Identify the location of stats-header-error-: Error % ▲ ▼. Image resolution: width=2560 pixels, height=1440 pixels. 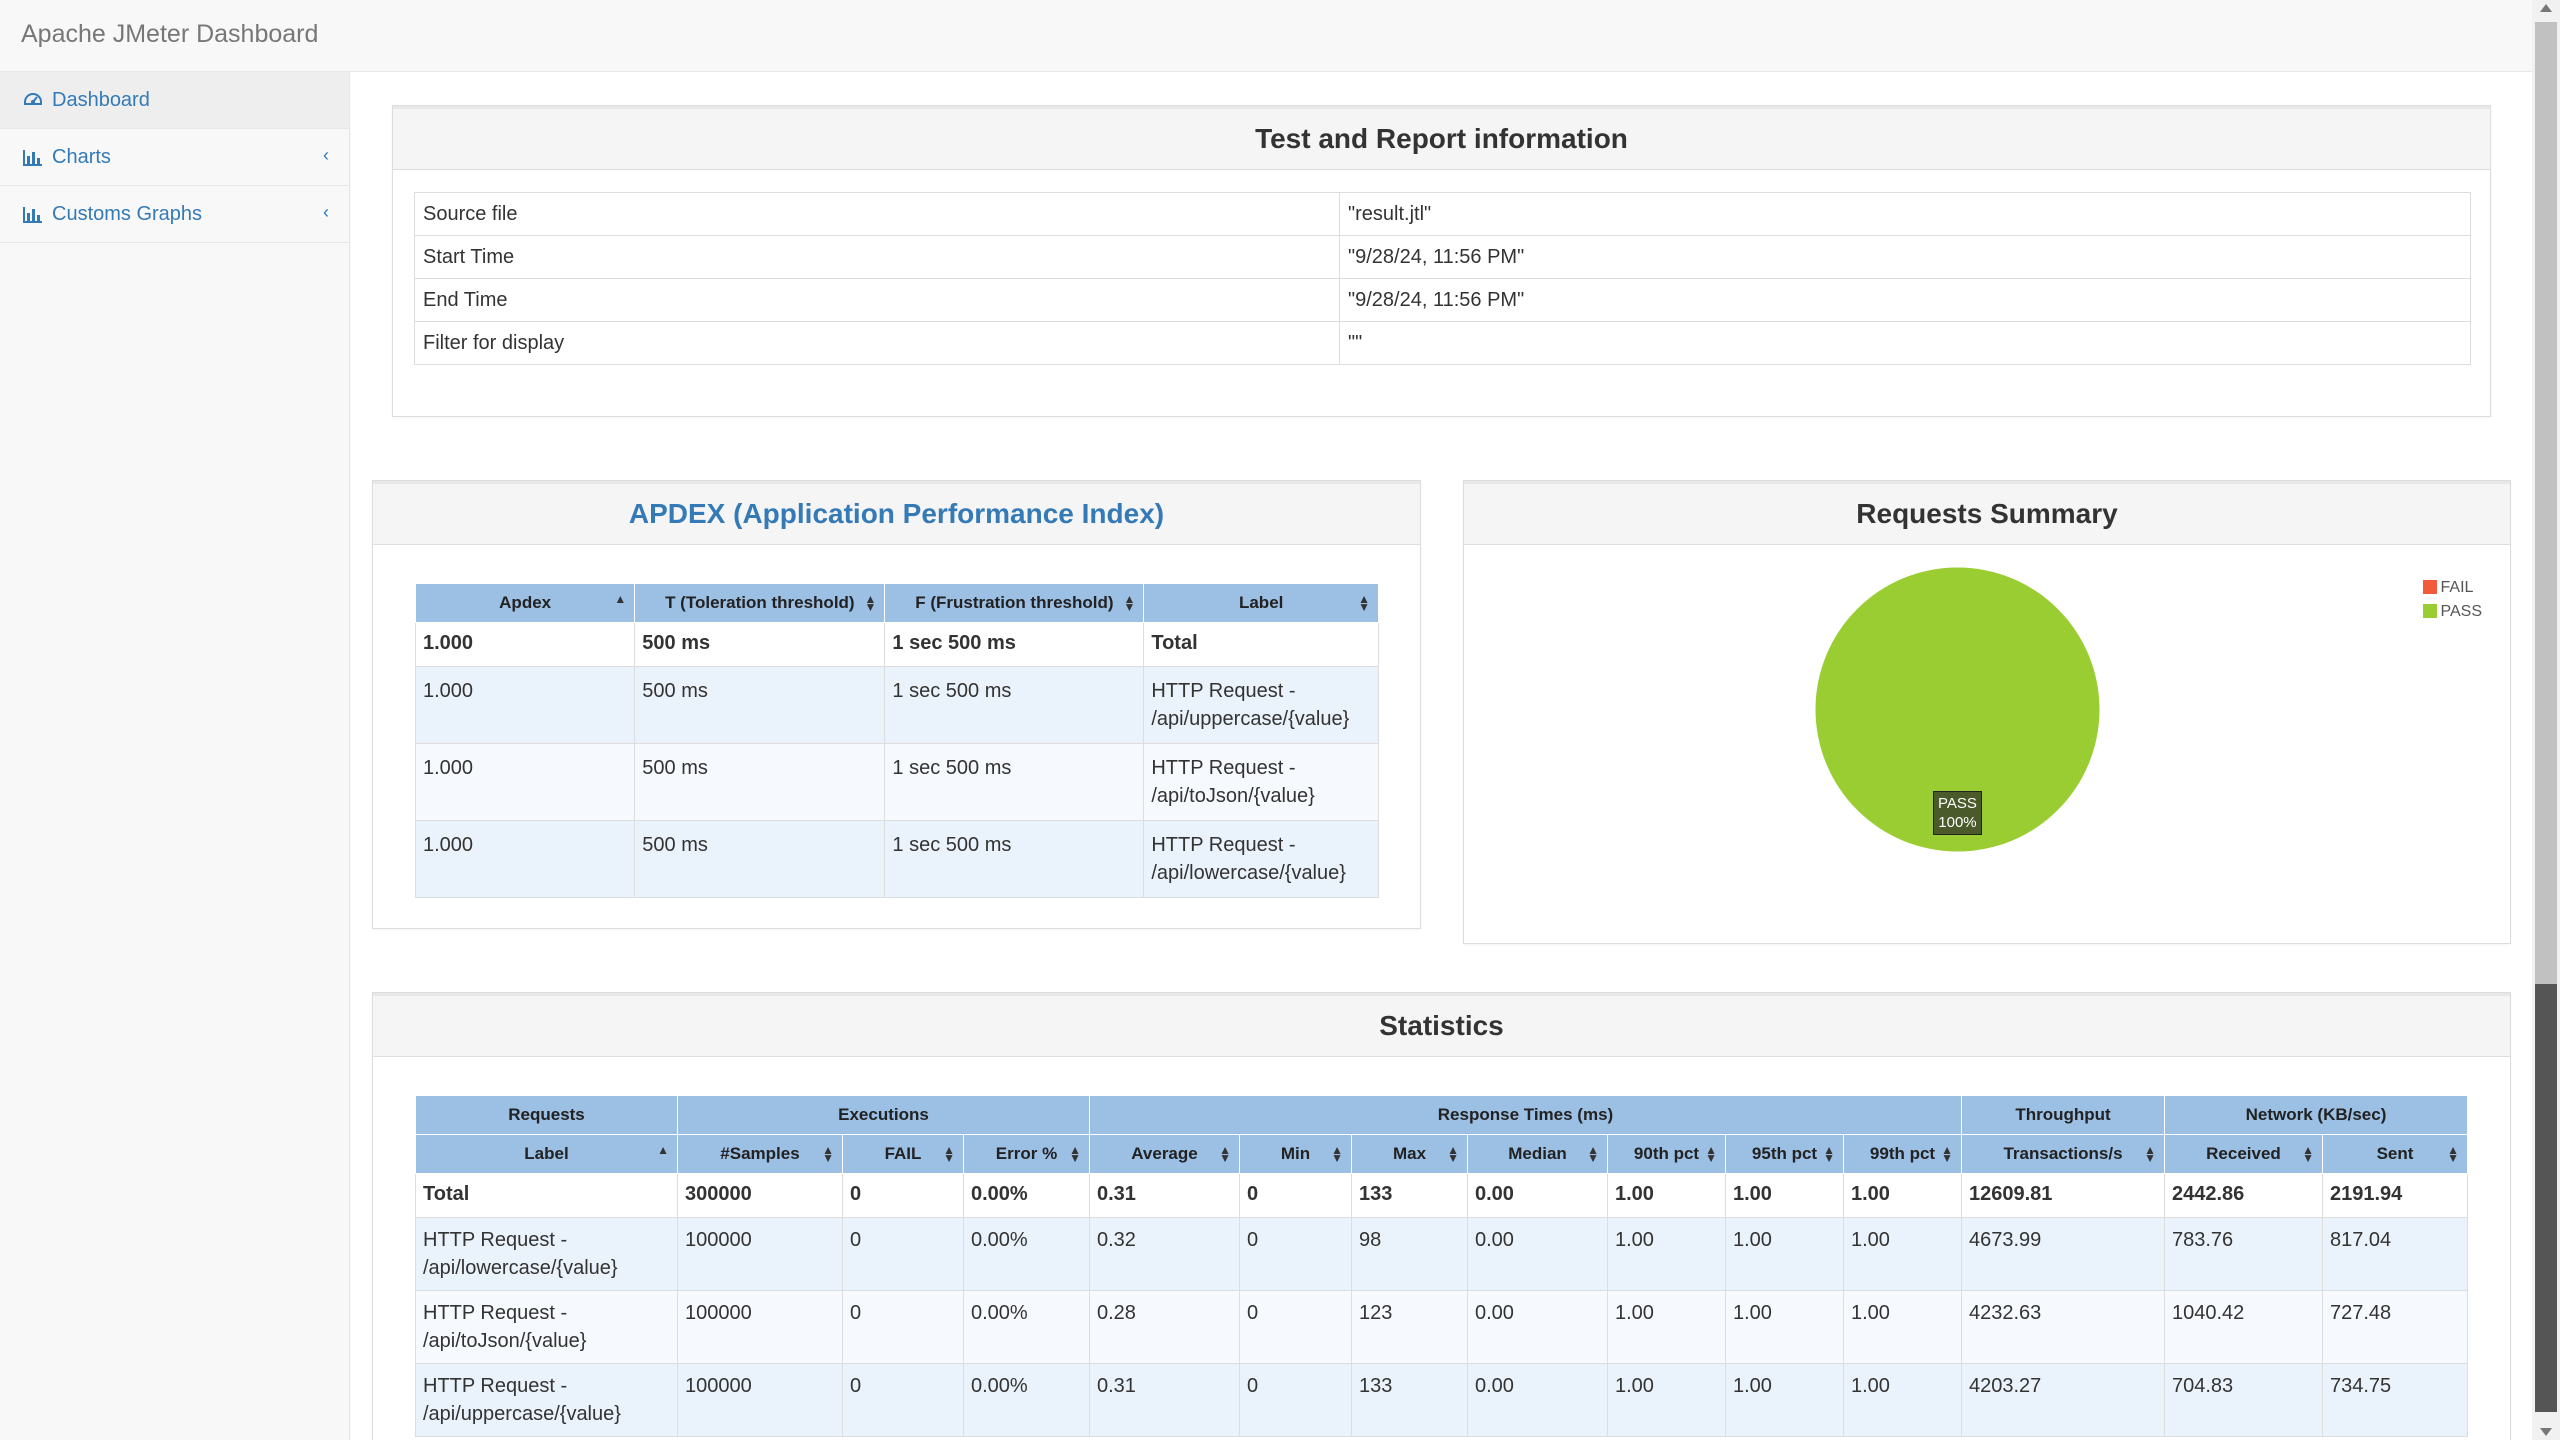
(1026, 1154).